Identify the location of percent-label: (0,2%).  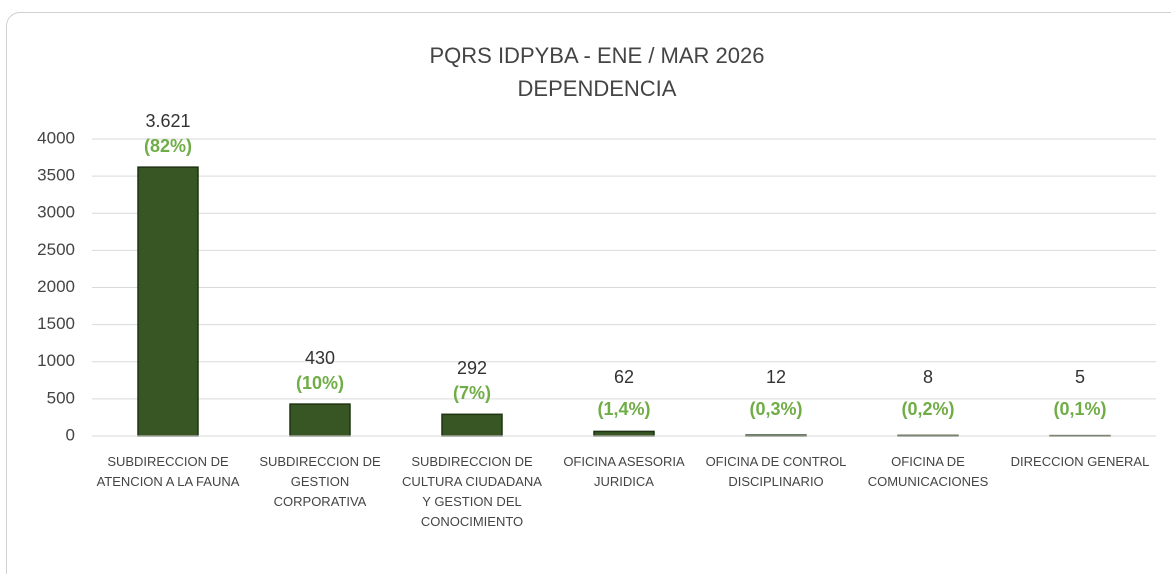
(927, 409).